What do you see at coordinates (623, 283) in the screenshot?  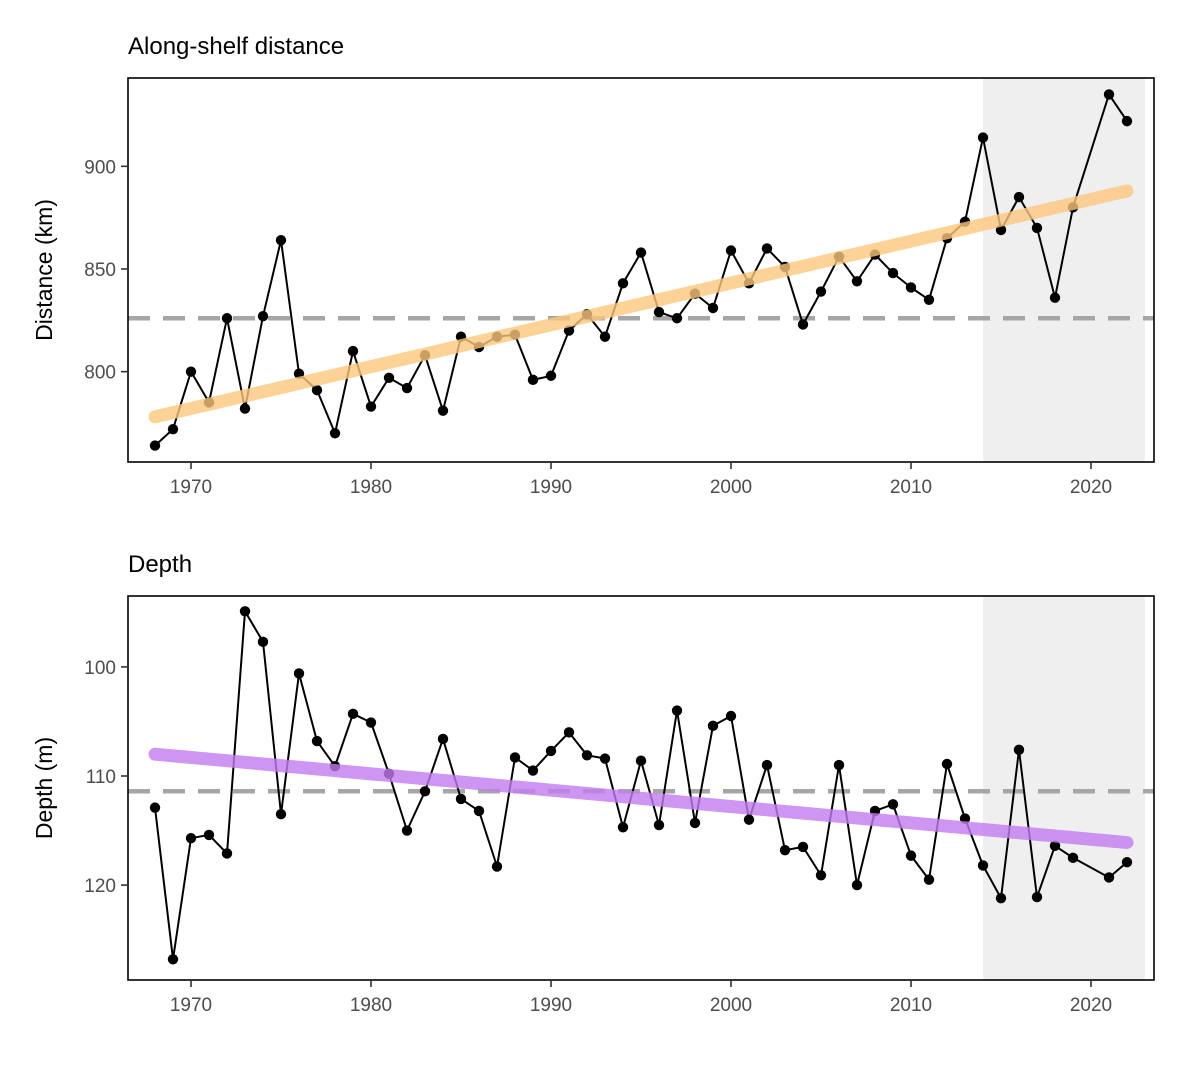 I see `distance-point-1994` at bounding box center [623, 283].